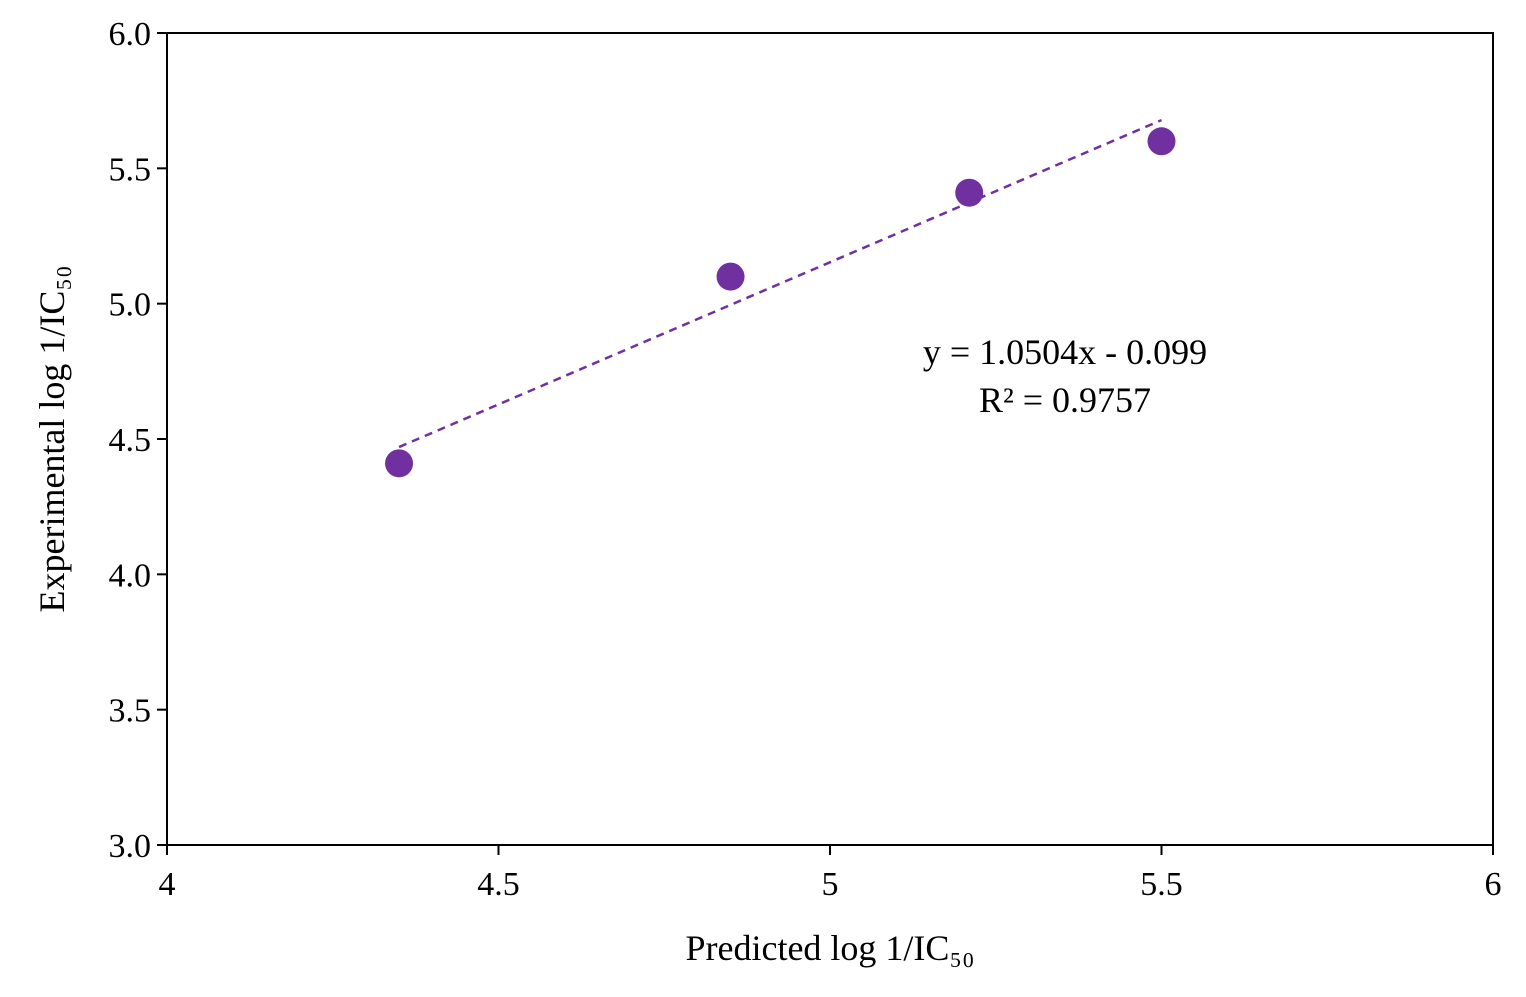 This screenshot has width=1526, height=997. What do you see at coordinates (130, 711) in the screenshot?
I see `y-tick-label: 3.5` at bounding box center [130, 711].